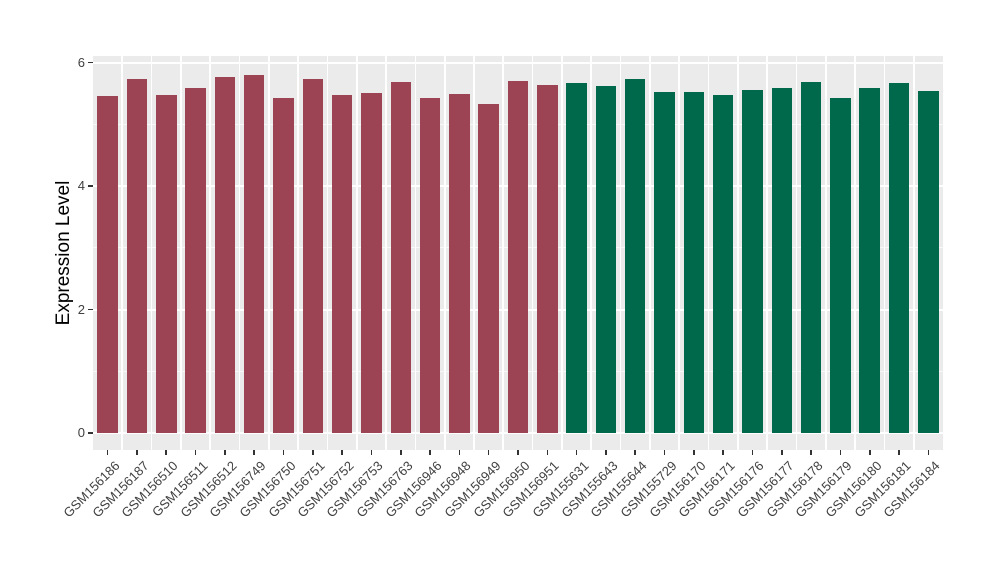 Image resolution: width=1000 pixels, height=580 pixels. Describe the element at coordinates (107, 264) in the screenshot. I see `bar-GSM156186` at that location.